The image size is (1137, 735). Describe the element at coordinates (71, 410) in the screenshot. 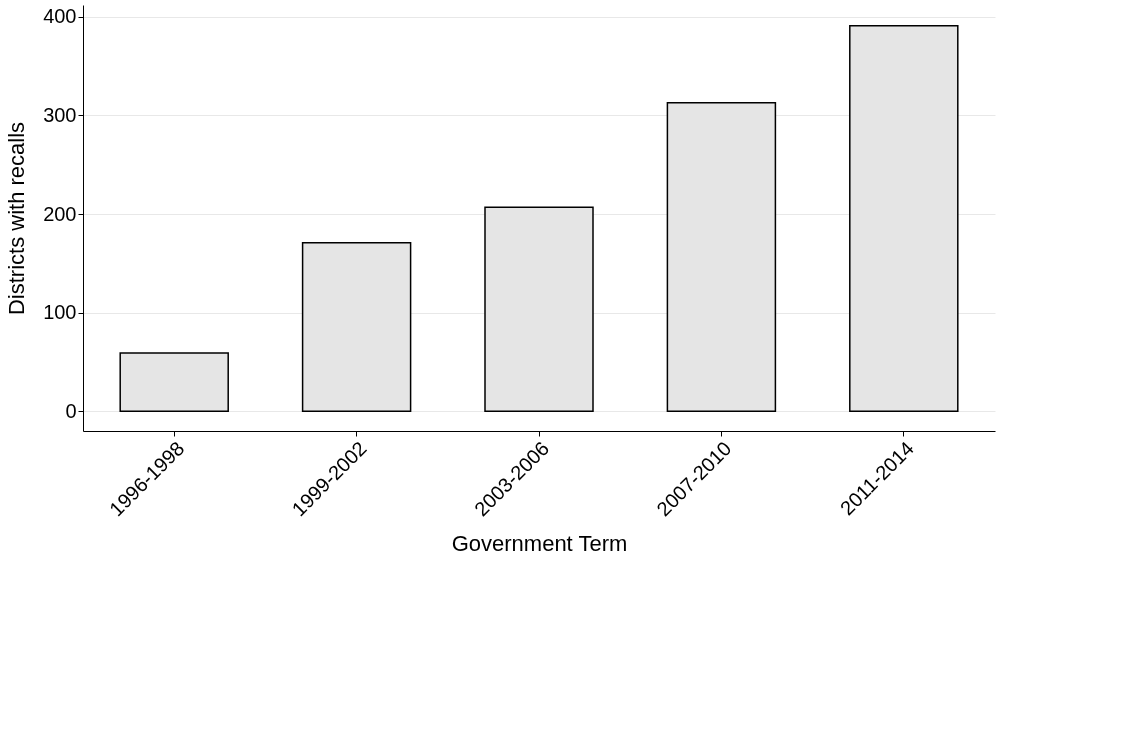

I see `y-tick-label: 0` at that location.